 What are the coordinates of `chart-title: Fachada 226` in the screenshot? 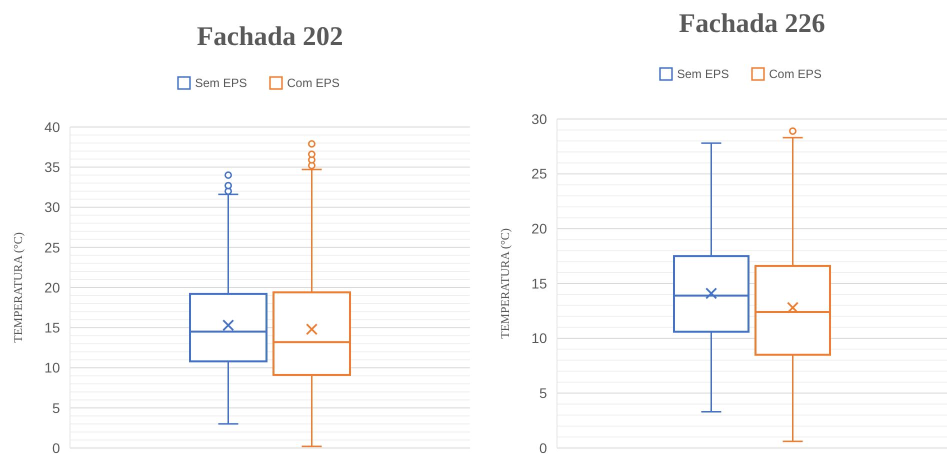 It's located at (752, 23).